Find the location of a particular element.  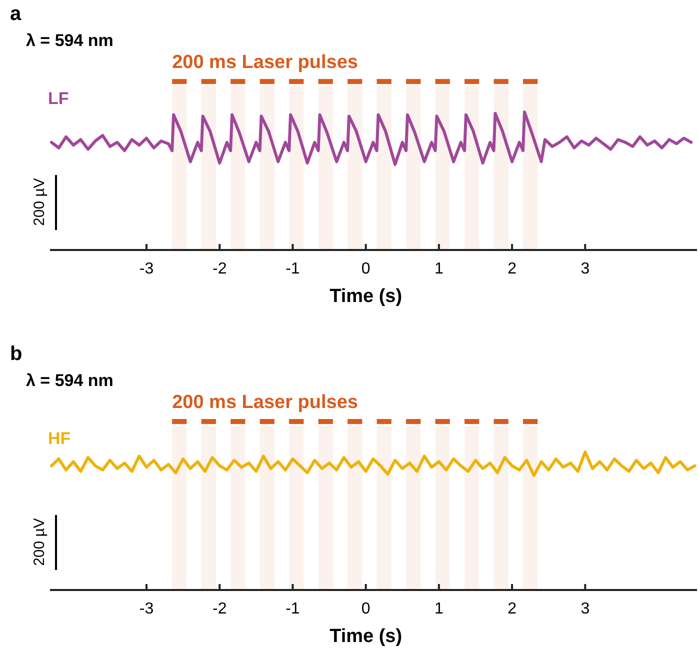

text: b is located at coordinates (16, 354).